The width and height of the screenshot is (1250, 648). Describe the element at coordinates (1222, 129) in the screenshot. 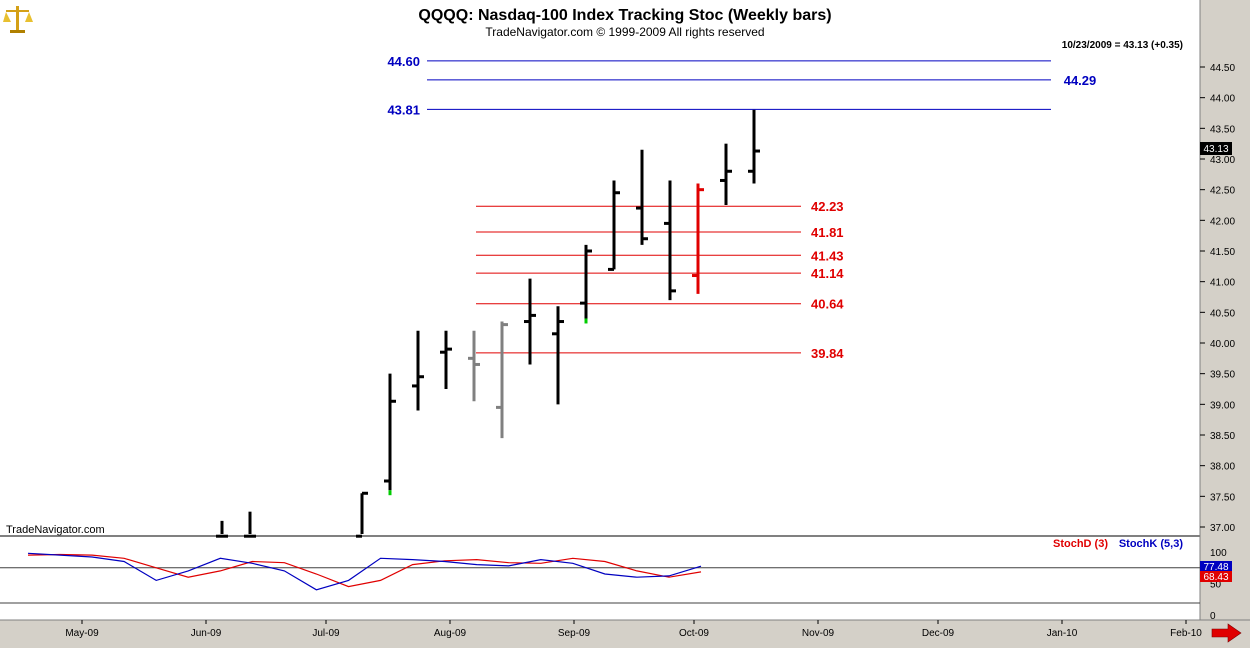

I see `y-tick-label: 43.50` at that location.